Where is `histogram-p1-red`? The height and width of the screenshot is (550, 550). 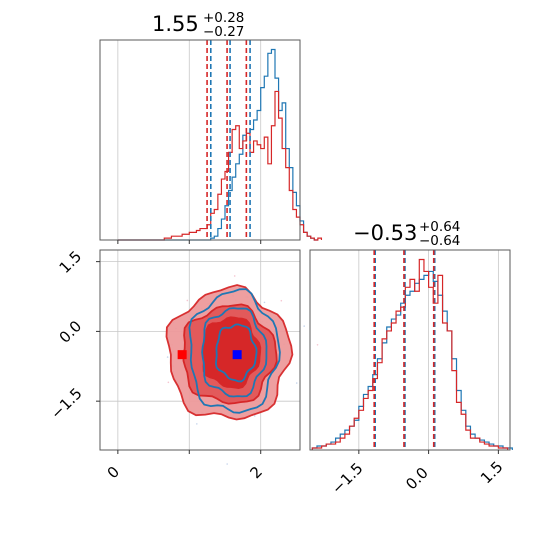
histogram-p1-red is located at coordinates (220, 165).